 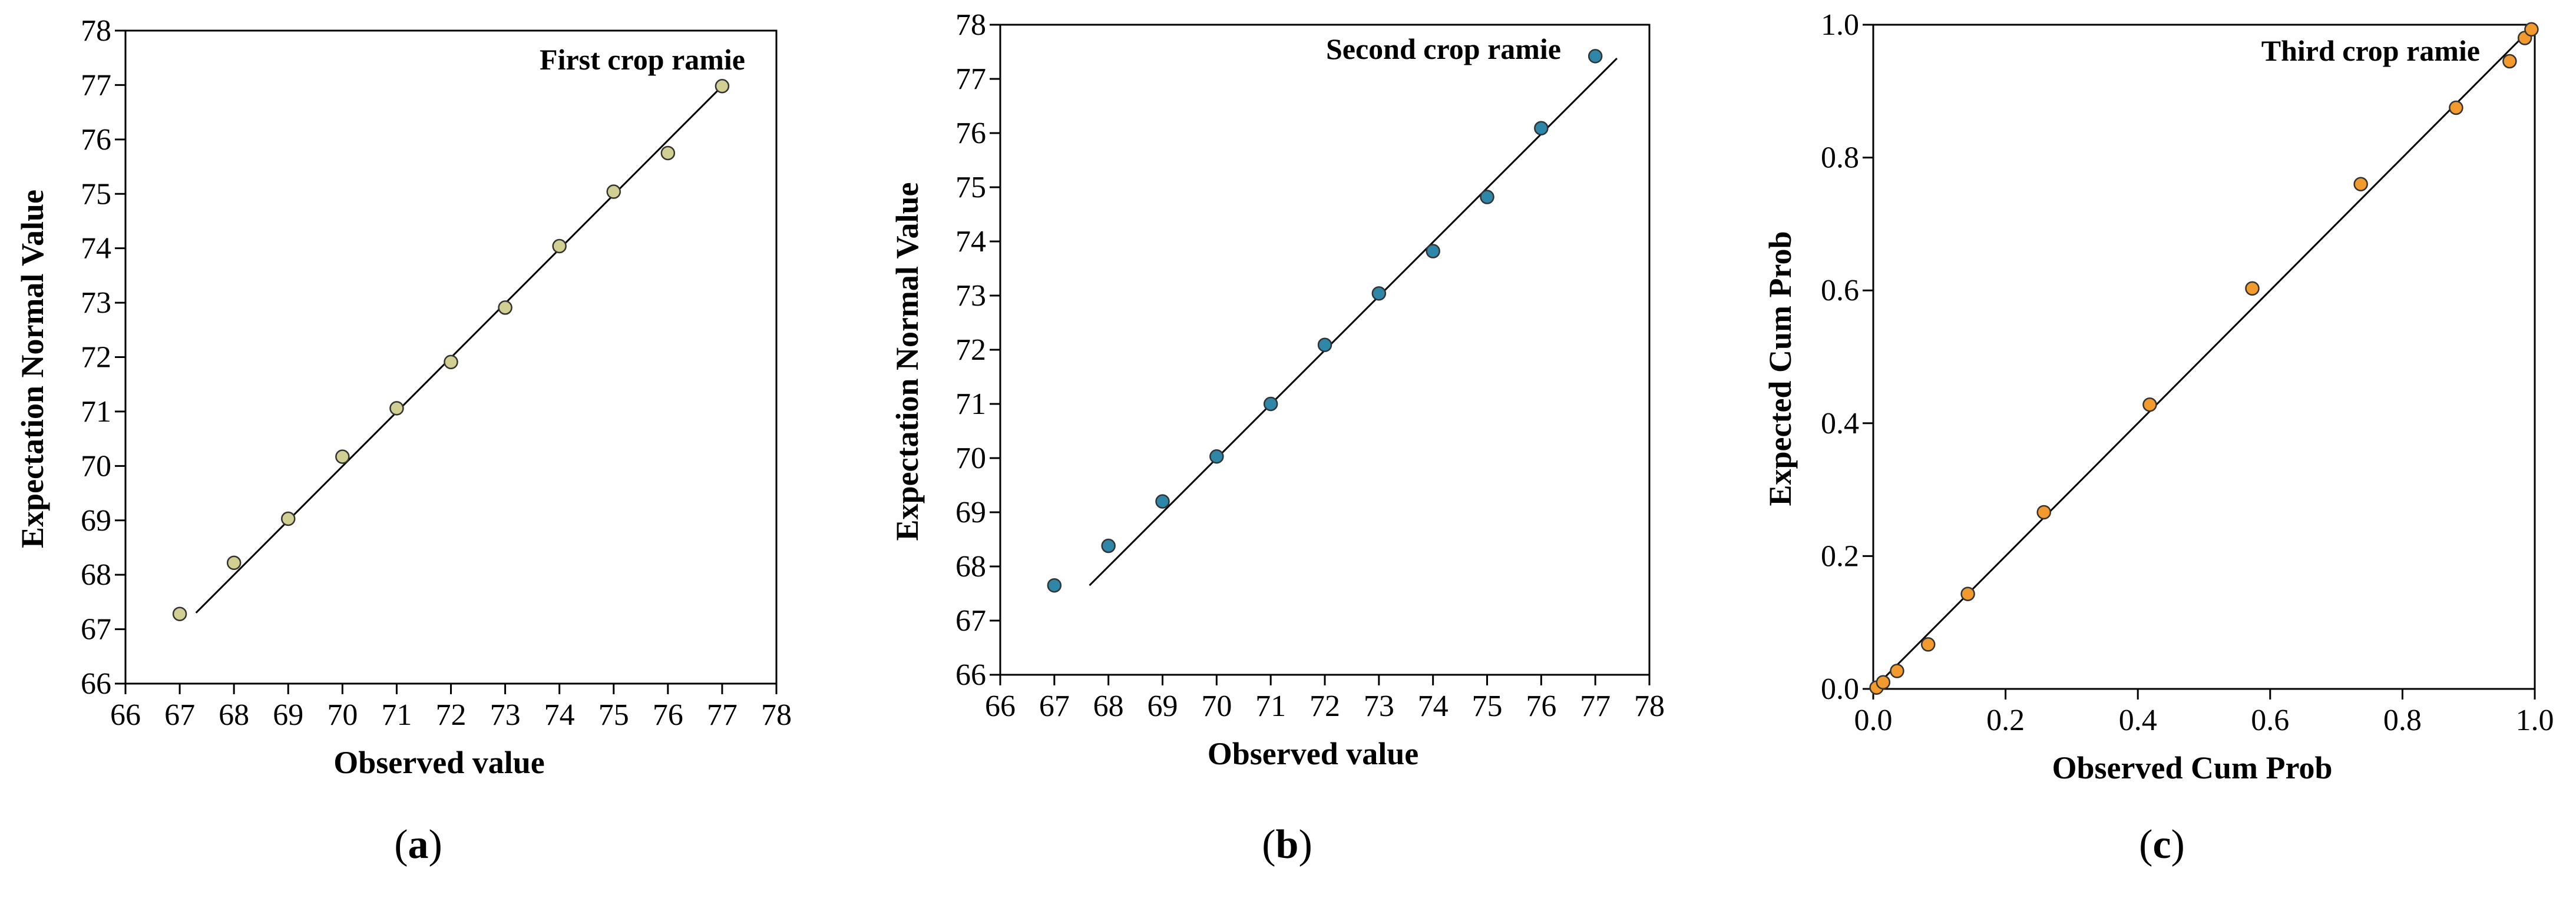 What do you see at coordinates (1840, 290) in the screenshot?
I see `y-tick-label-c: 0.6` at bounding box center [1840, 290].